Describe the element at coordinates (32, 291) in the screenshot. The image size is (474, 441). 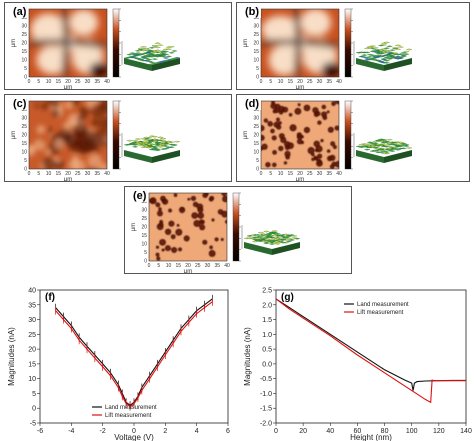
I see `y-tick-label: 40` at that location.